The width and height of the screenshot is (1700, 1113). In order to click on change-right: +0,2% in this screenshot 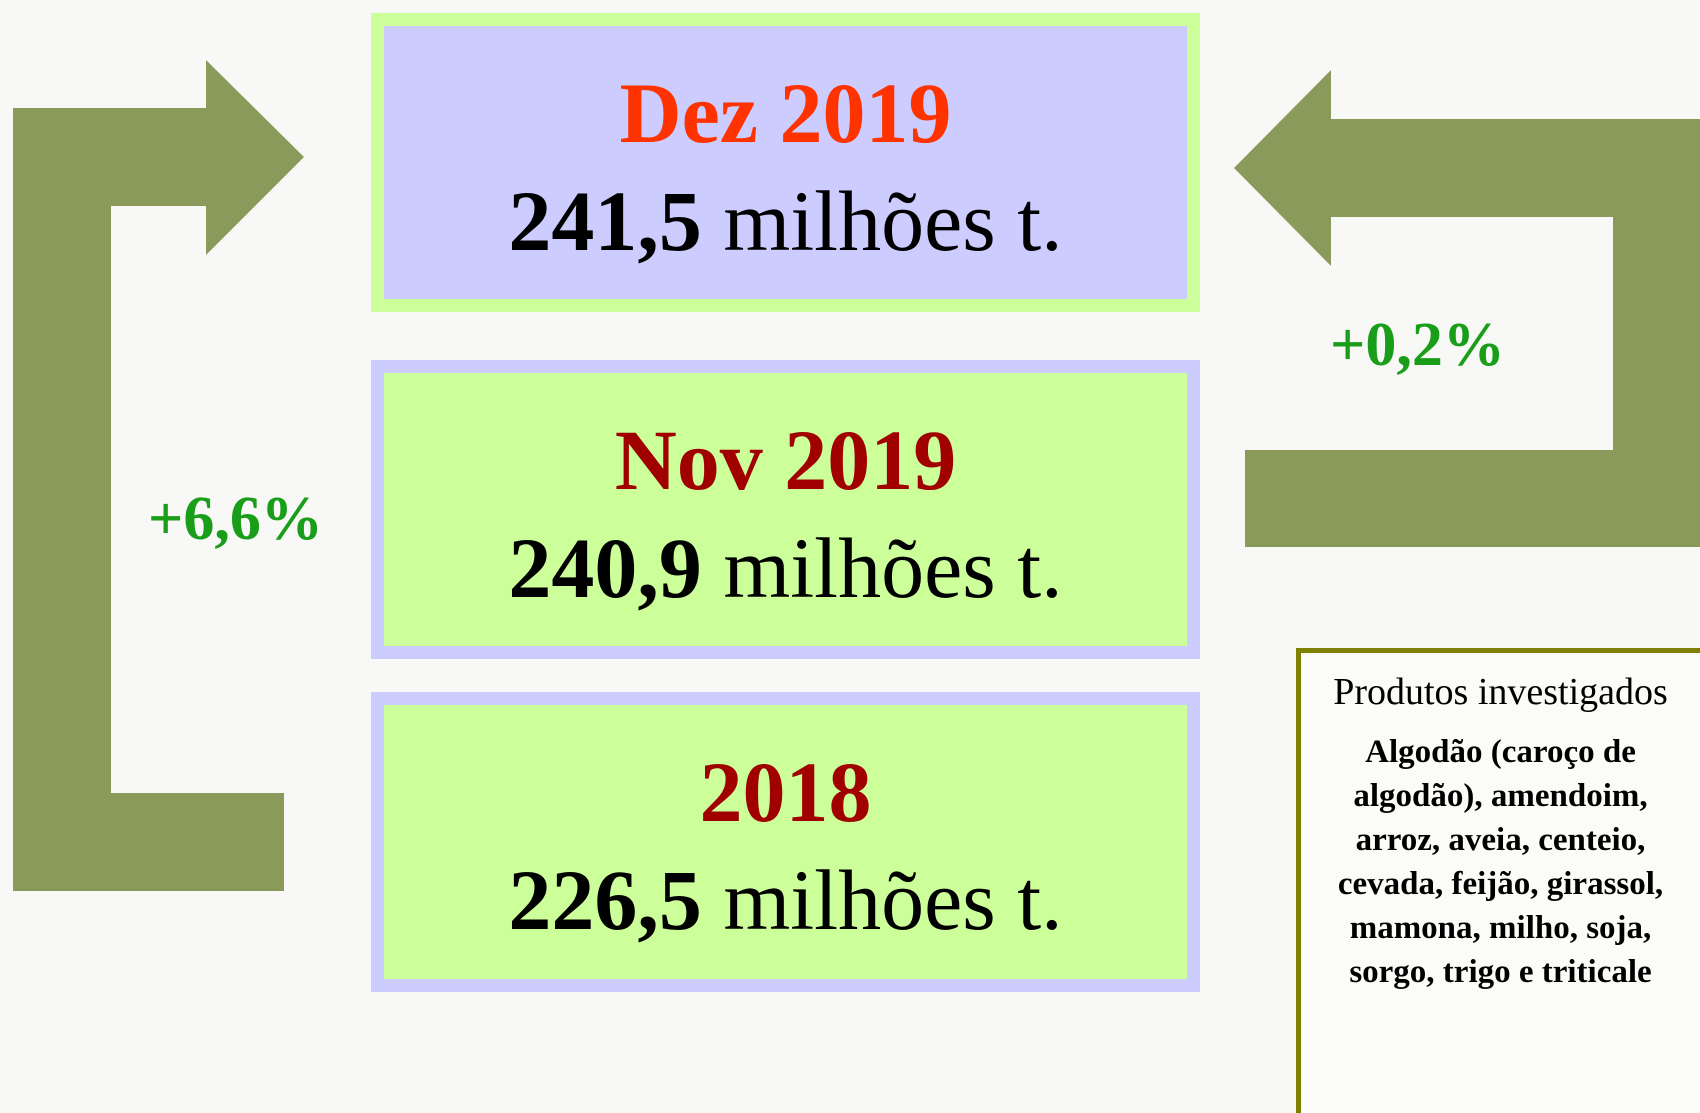, I will do `click(1417, 345)`.